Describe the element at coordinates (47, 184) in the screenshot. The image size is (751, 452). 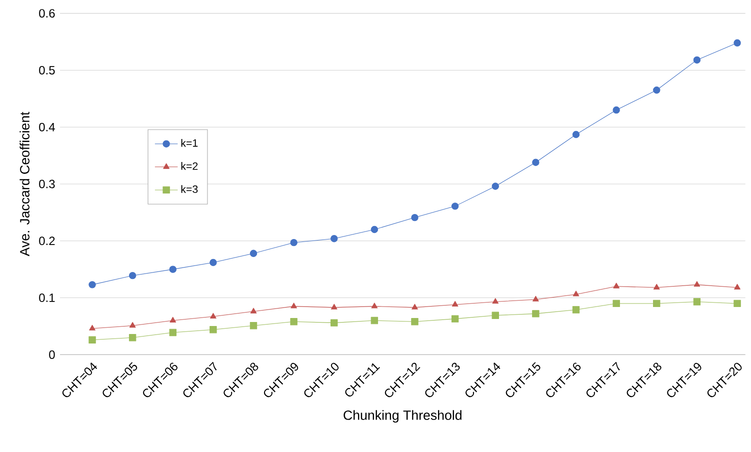
I see `y-tick-label: 0.3` at that location.